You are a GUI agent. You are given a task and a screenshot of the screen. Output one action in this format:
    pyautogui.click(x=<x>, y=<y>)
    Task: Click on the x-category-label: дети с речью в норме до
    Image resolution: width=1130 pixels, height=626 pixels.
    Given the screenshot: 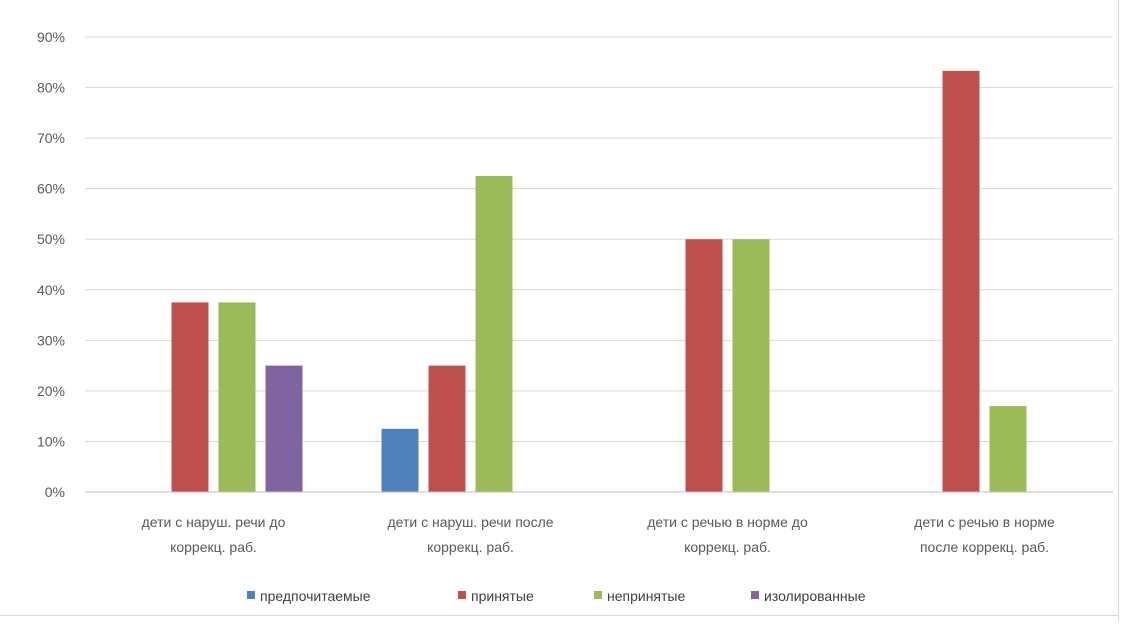 What is the action you would take?
    pyautogui.click(x=727, y=522)
    